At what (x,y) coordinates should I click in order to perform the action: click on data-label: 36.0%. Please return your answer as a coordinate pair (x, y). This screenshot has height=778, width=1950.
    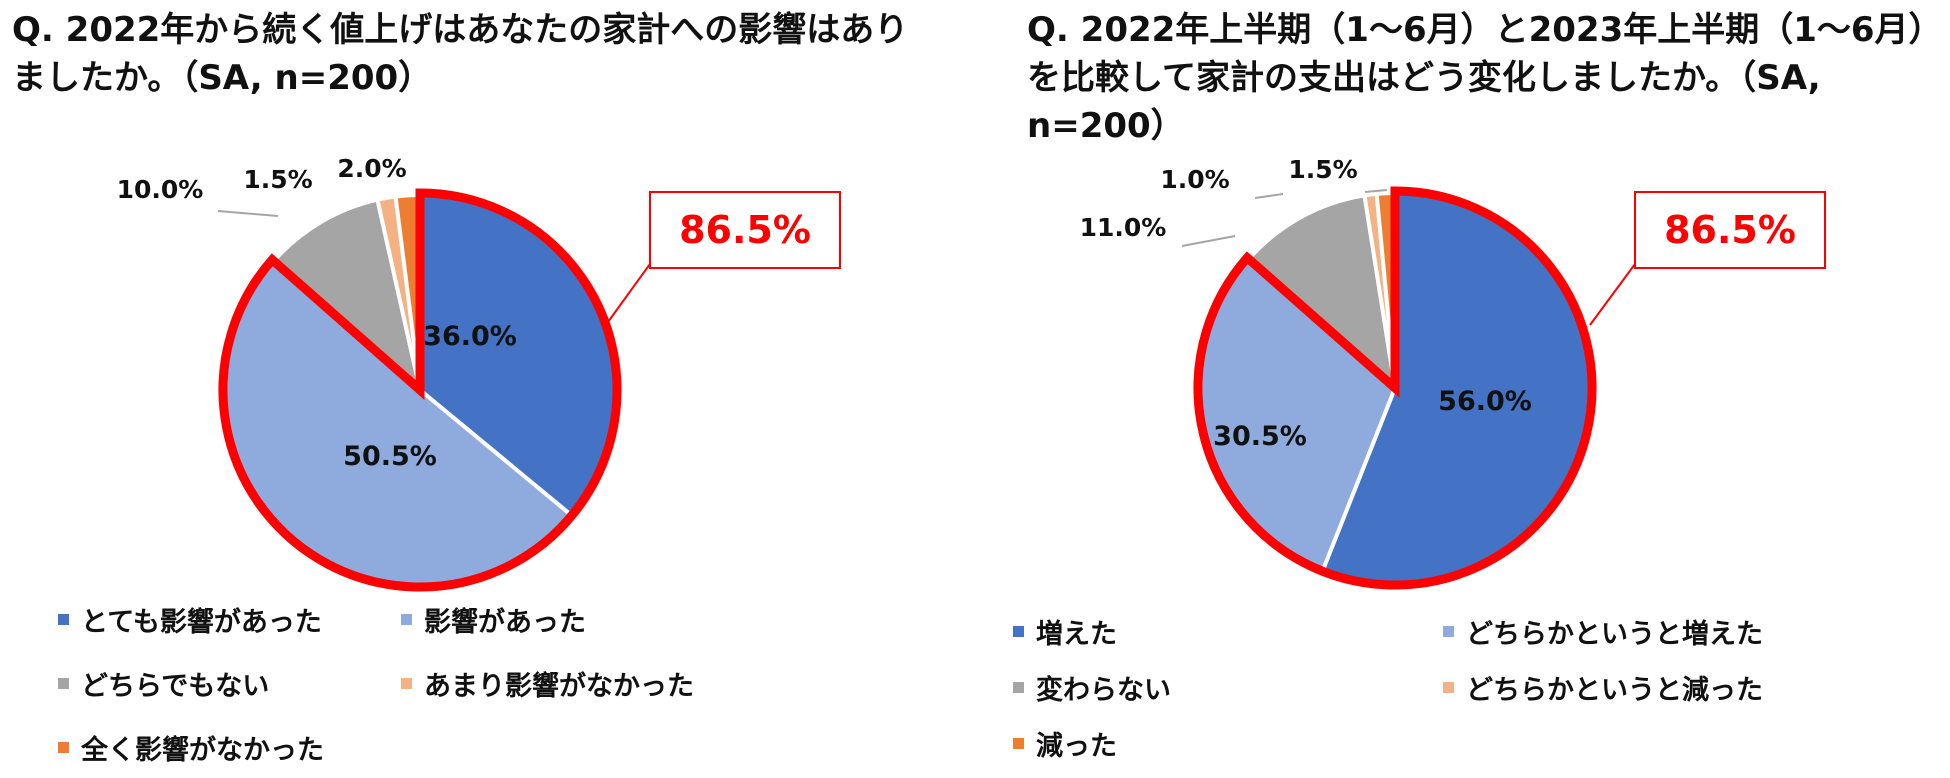
    Looking at the image, I should click on (470, 336).